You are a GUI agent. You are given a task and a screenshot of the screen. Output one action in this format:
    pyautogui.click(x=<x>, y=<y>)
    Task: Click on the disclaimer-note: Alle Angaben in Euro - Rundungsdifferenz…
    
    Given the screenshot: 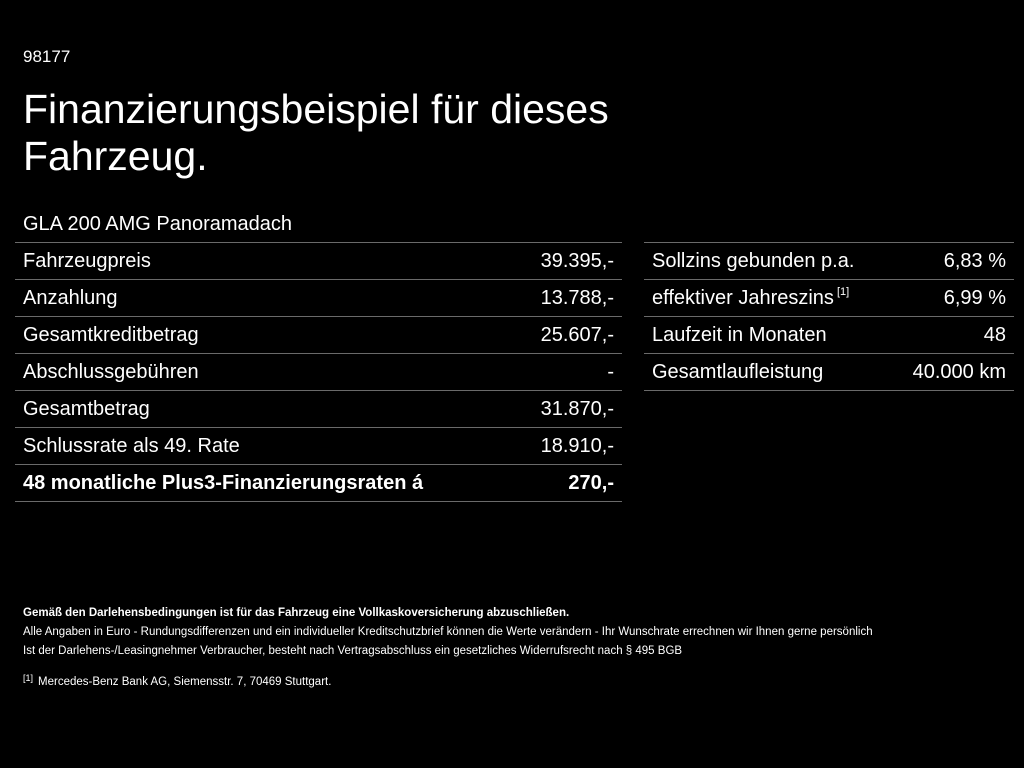 What is the action you would take?
    pyautogui.click(x=448, y=632)
    